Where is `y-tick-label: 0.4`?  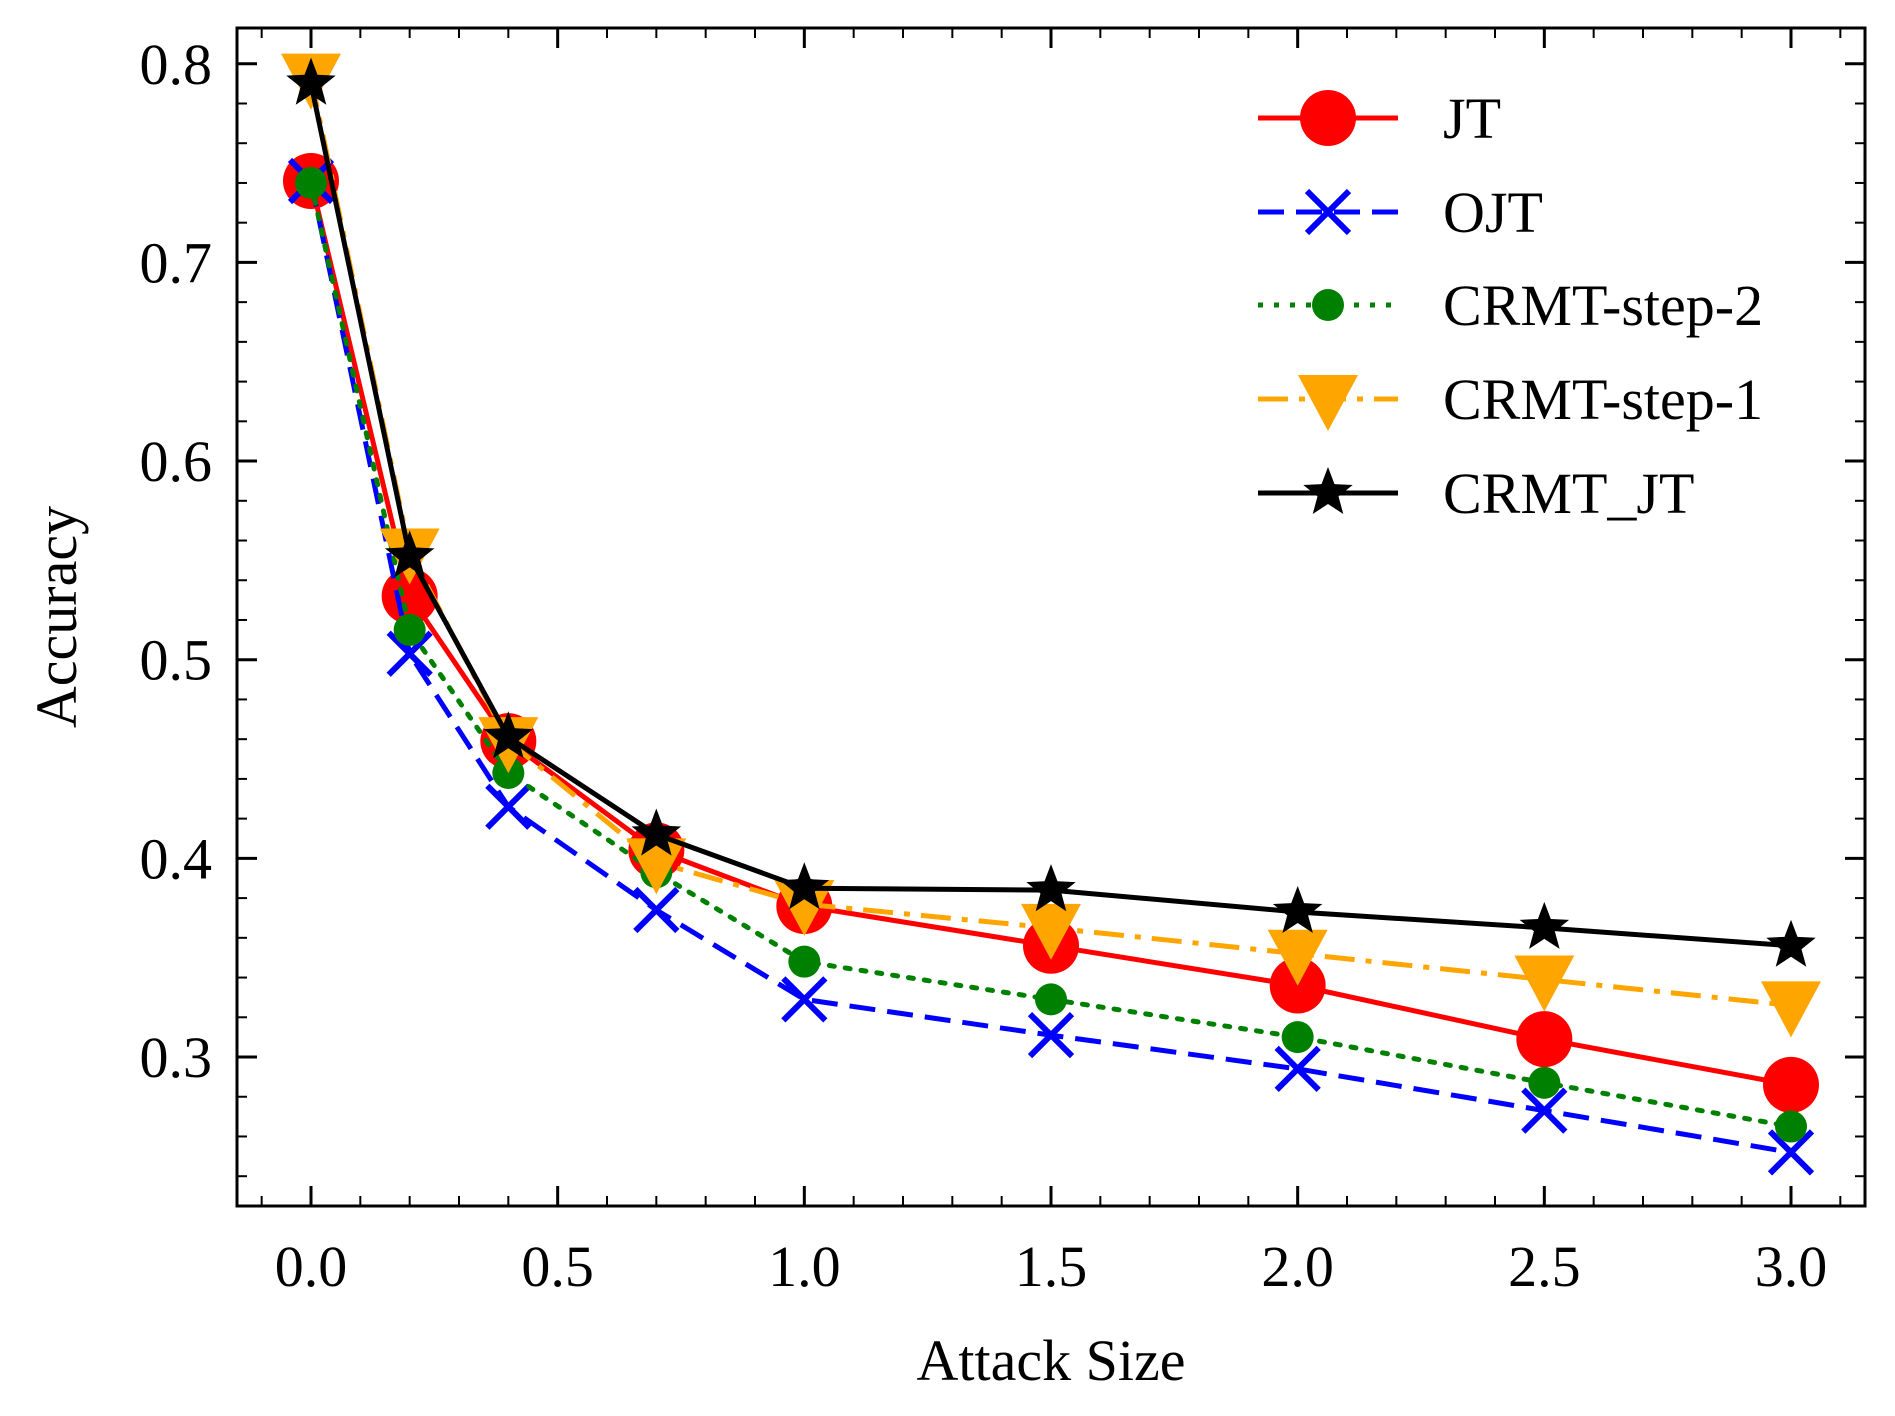
y-tick-label: 0.4 is located at coordinates (176, 858).